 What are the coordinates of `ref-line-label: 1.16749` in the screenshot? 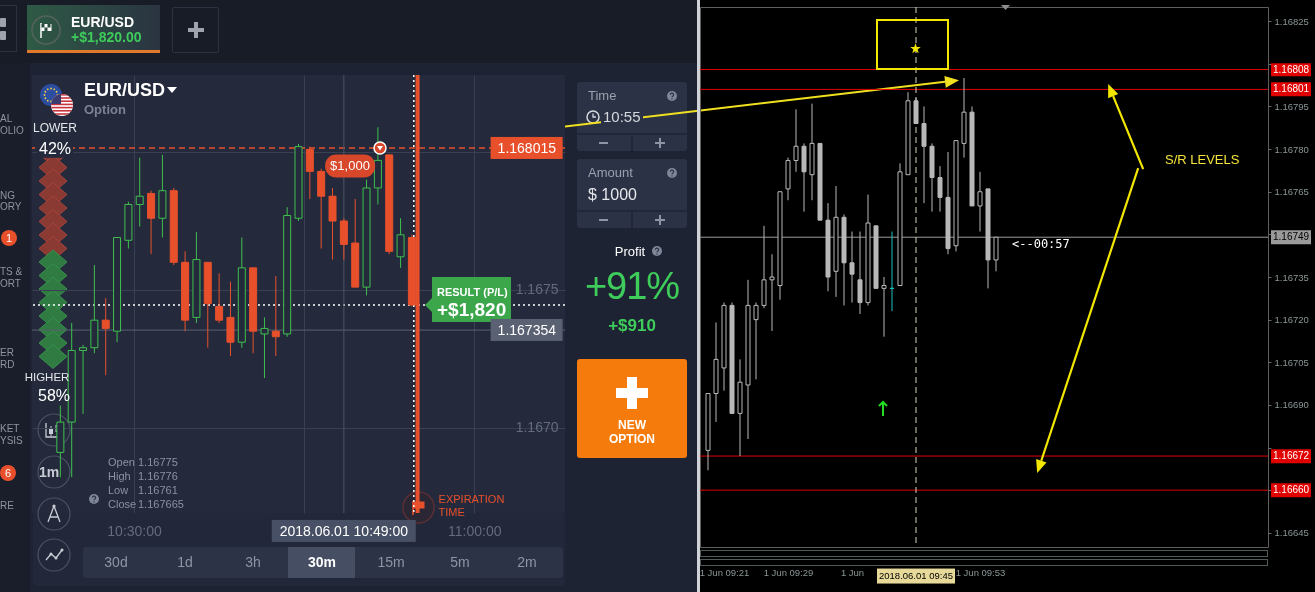 It's located at (1291, 237).